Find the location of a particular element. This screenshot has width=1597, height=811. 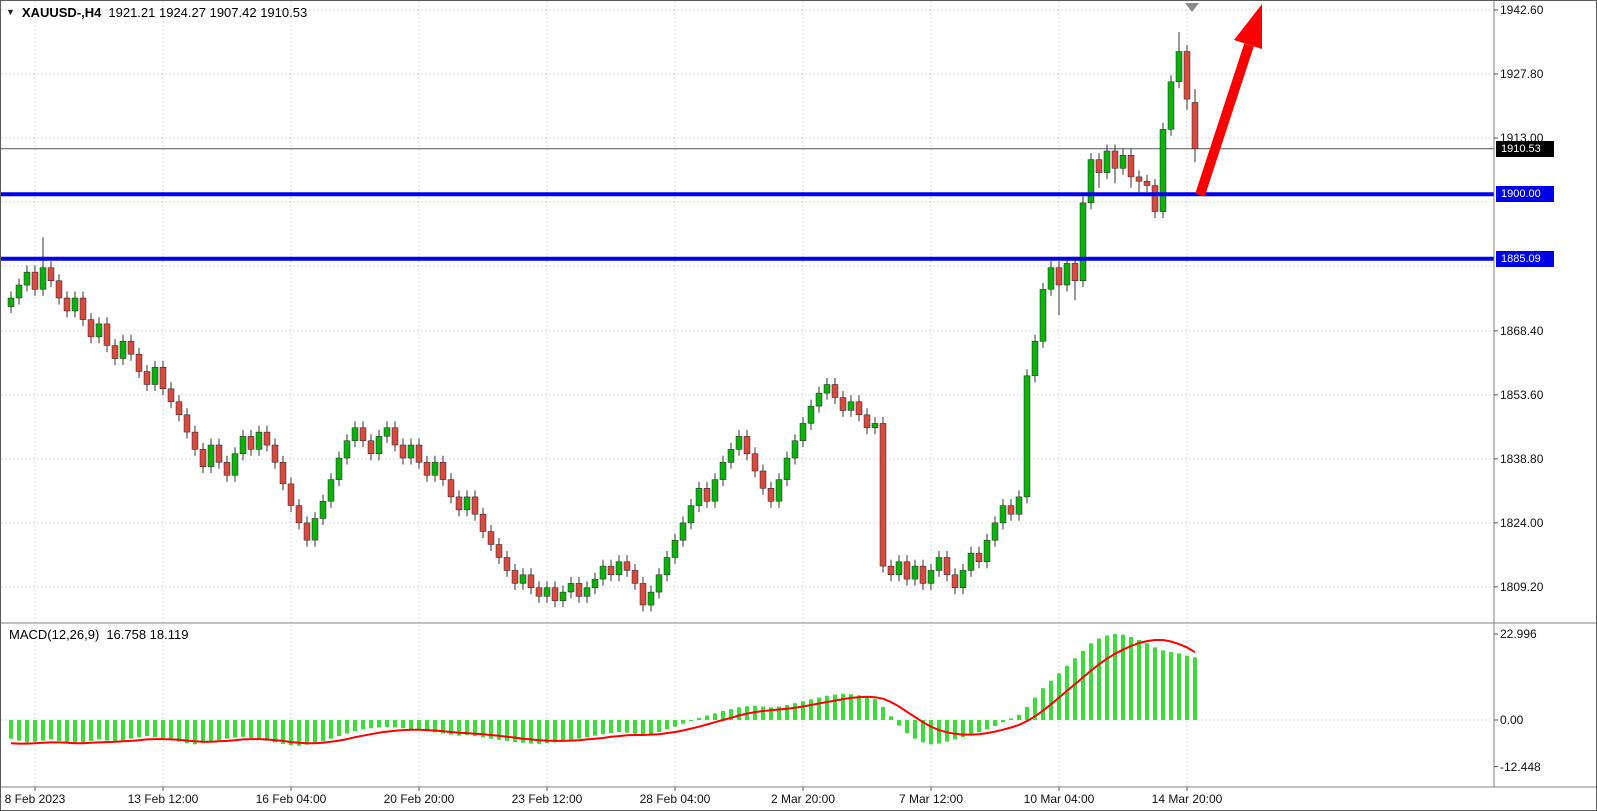

macd-signal-line is located at coordinates (603, 692).